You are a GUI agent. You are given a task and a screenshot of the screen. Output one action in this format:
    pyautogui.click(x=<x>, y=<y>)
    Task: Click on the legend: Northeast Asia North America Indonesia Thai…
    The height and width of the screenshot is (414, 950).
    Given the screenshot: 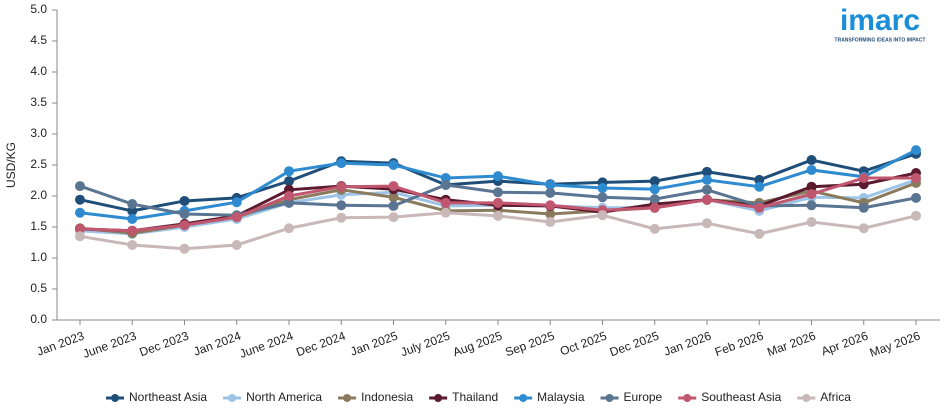 What is the action you would take?
    pyautogui.click(x=478, y=397)
    